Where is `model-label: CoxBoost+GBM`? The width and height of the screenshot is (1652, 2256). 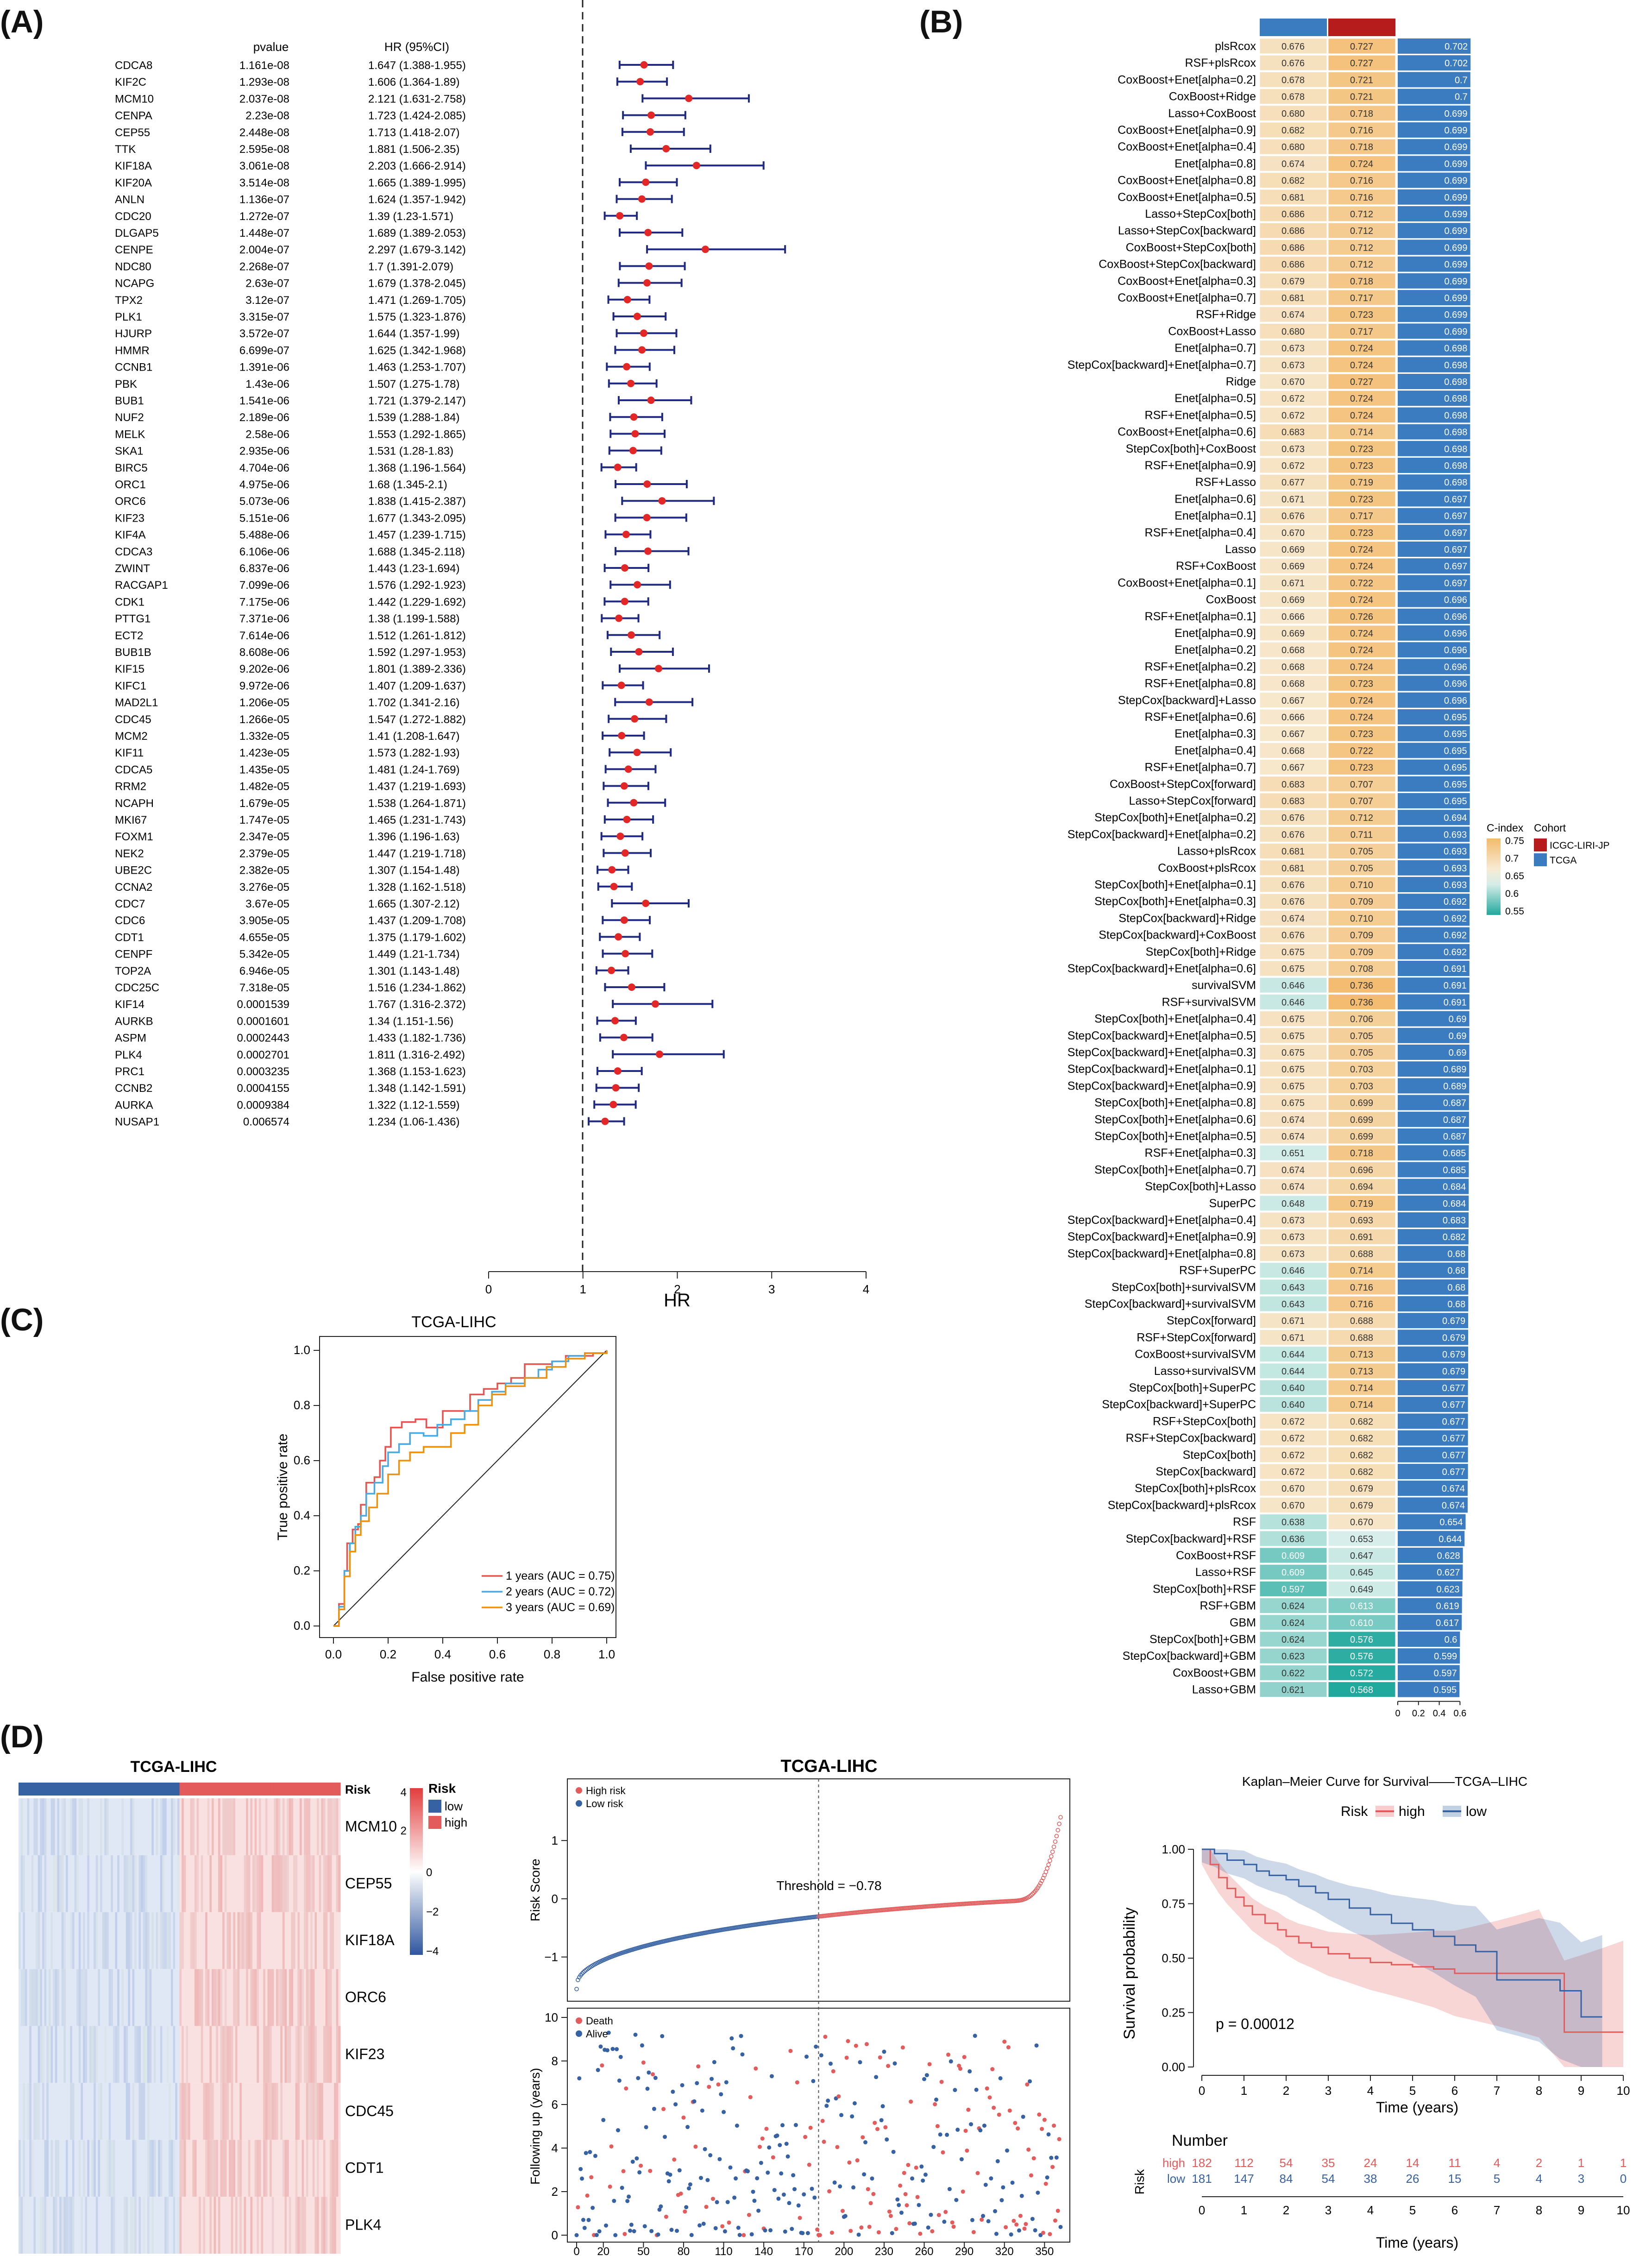 model-label: CoxBoost+GBM is located at coordinates (1214, 1672).